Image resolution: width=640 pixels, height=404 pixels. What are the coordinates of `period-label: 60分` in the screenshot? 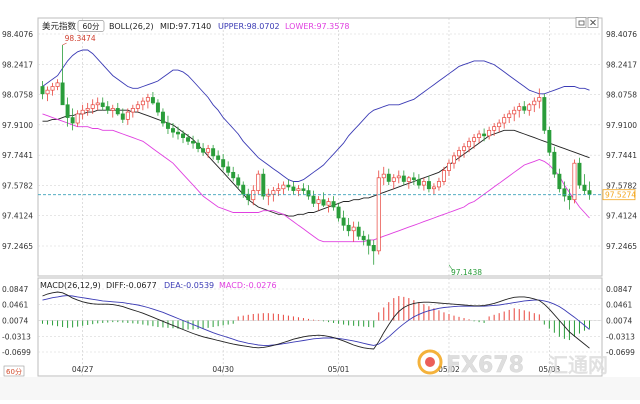 It's located at (91, 26).